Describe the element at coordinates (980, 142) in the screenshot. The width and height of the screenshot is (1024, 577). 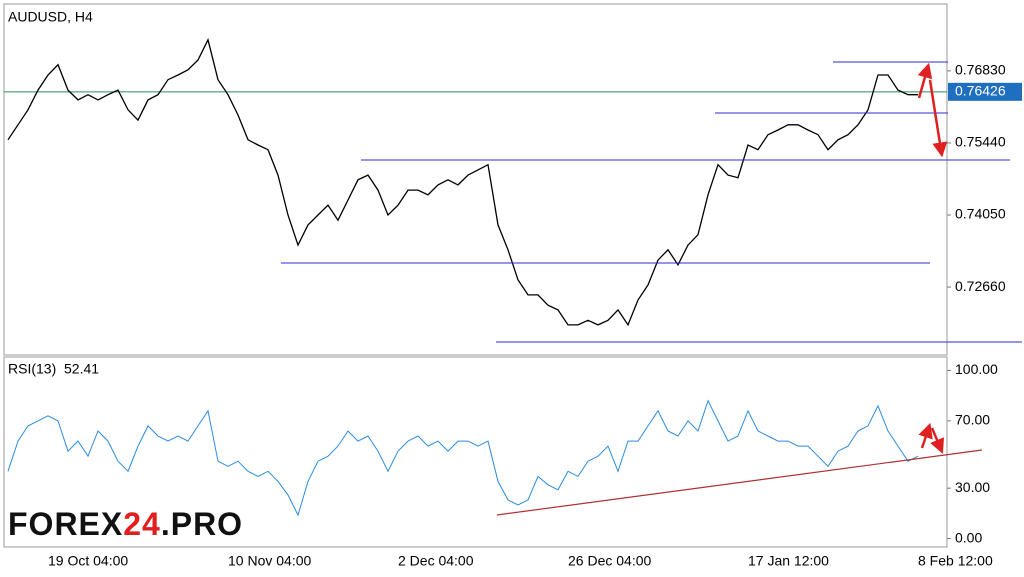
I see `y-tick-label: 0.75440` at that location.